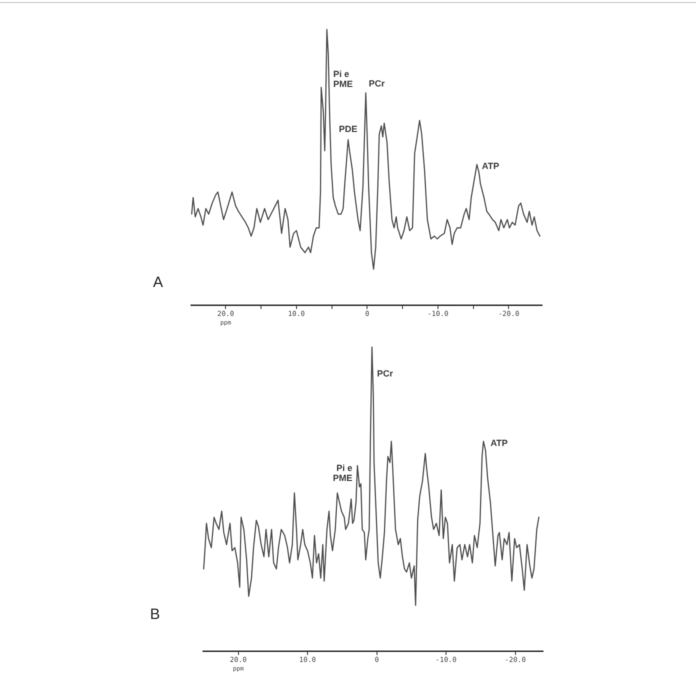 The image size is (696, 693). What do you see at coordinates (158, 283) in the screenshot?
I see `text: A` at bounding box center [158, 283].